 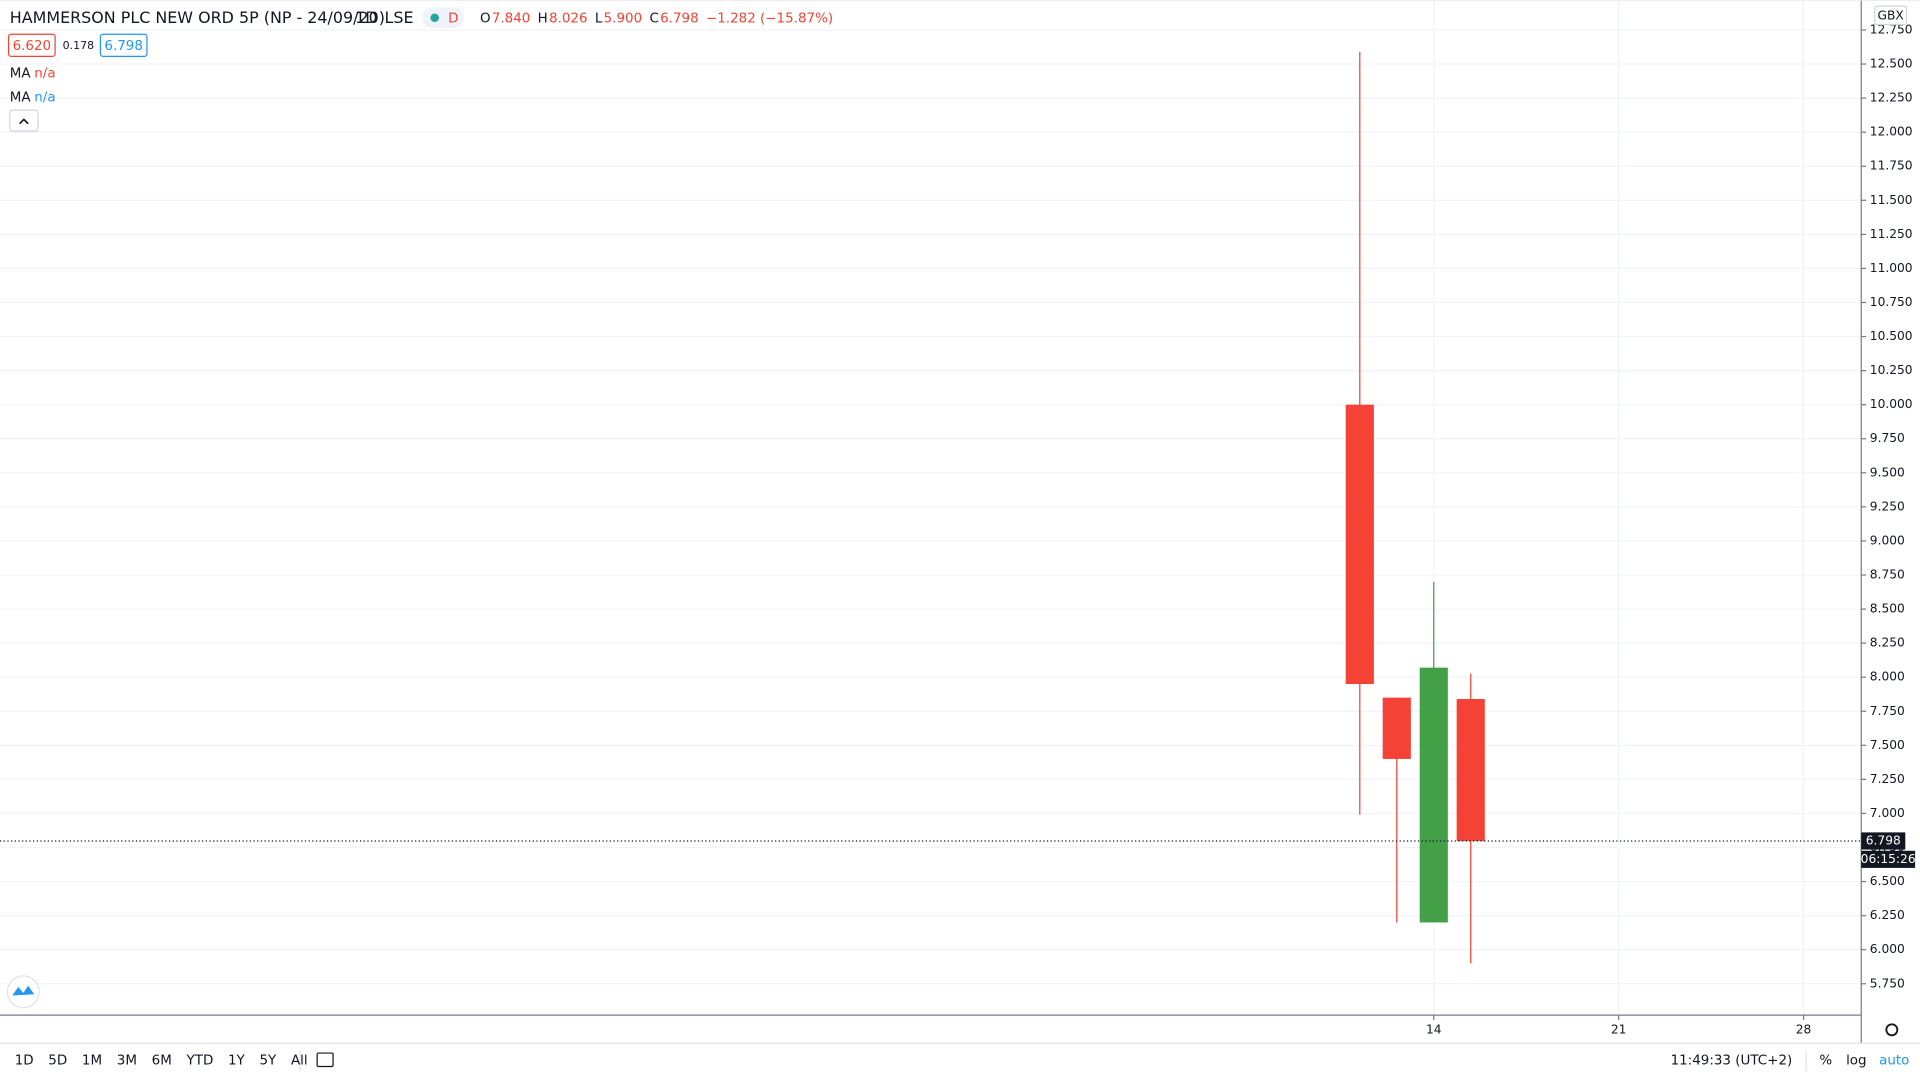 I want to click on ask-box, so click(x=123, y=45).